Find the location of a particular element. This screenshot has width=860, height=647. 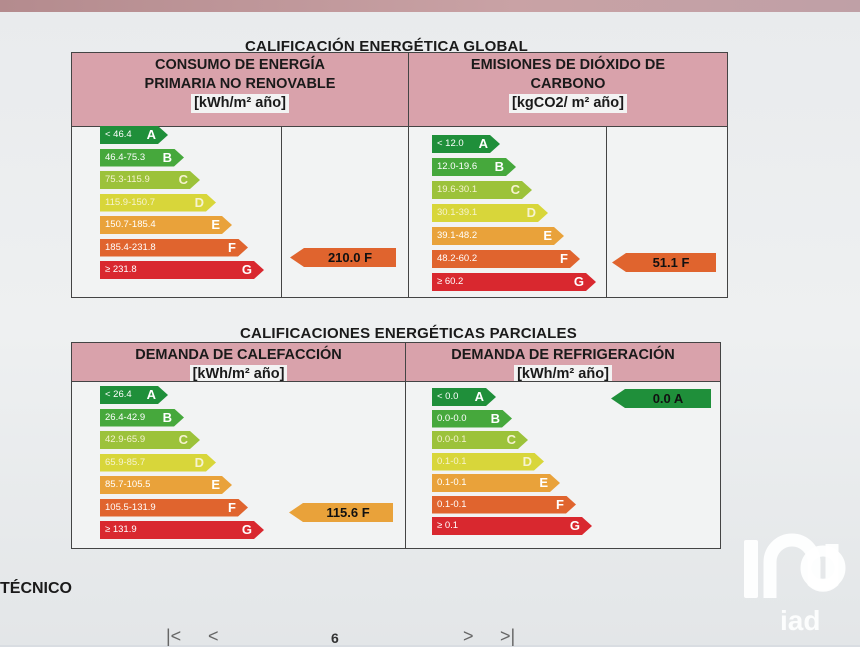

band-range-label: ≥ 231.8 is located at coordinates (121, 269).